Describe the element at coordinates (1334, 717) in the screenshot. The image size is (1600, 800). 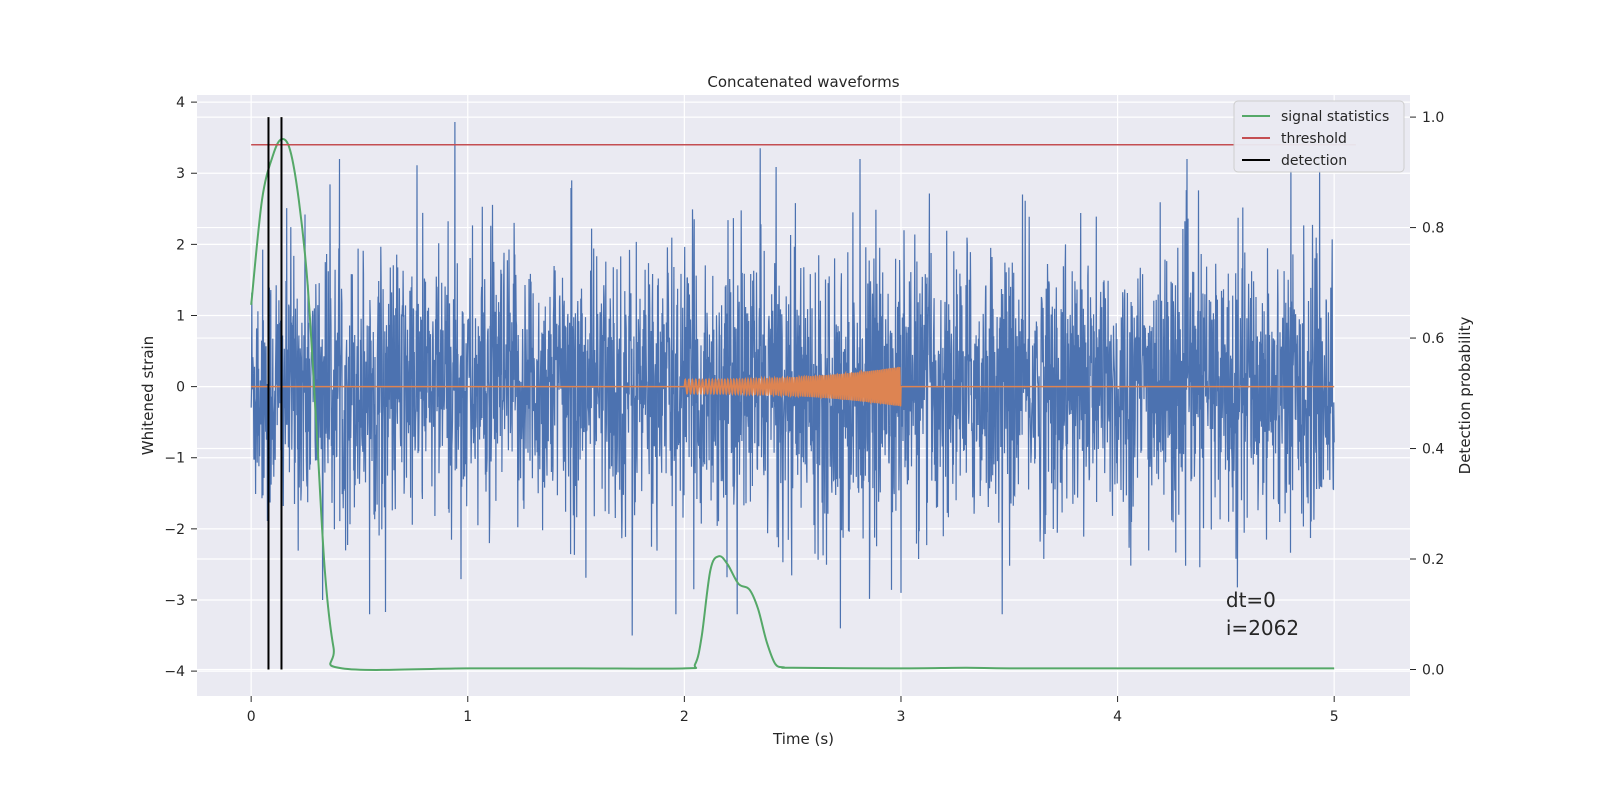
I see `x-tick-label: 5` at that location.